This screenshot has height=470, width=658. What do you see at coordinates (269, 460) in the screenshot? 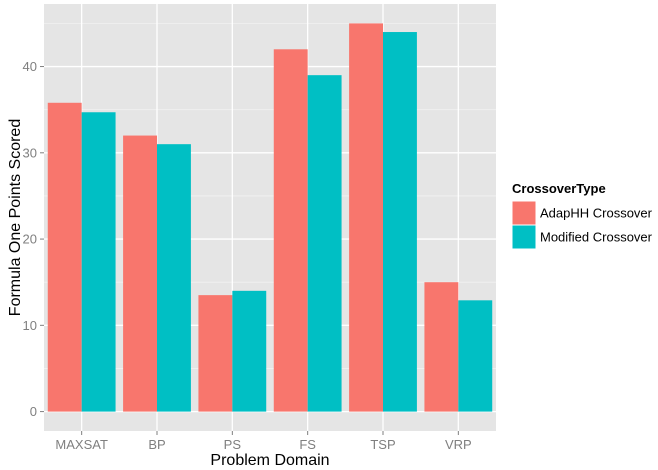
I see `x-axis-title: Problem Domain` at bounding box center [269, 460].